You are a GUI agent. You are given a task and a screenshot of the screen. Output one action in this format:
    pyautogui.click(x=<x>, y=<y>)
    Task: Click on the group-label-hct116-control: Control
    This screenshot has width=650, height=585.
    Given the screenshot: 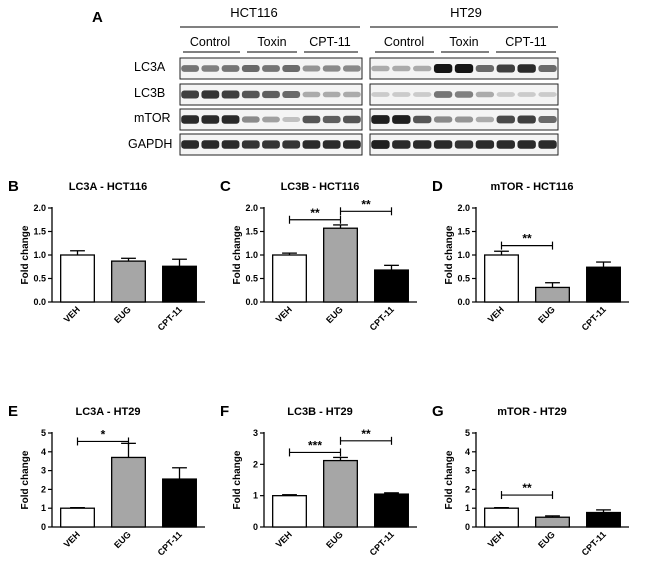 What is the action you would take?
    pyautogui.click(x=210, y=42)
    